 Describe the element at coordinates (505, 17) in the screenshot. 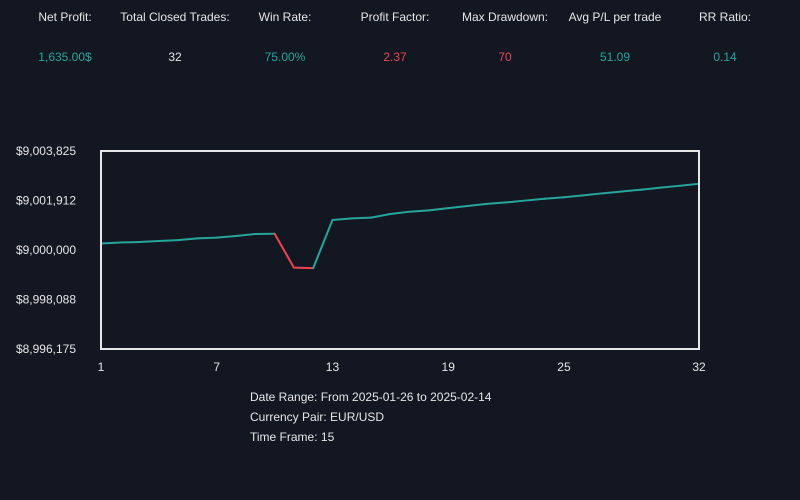

I see `stat-label-max-drawdown: Max Drawdown:` at that location.